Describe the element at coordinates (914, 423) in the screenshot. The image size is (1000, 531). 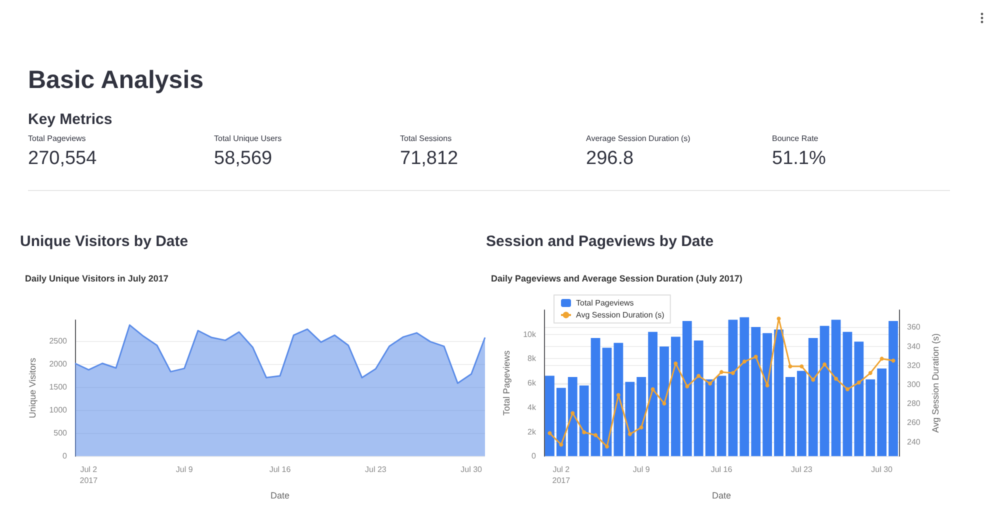
I see `y2-tick-label: 260` at that location.